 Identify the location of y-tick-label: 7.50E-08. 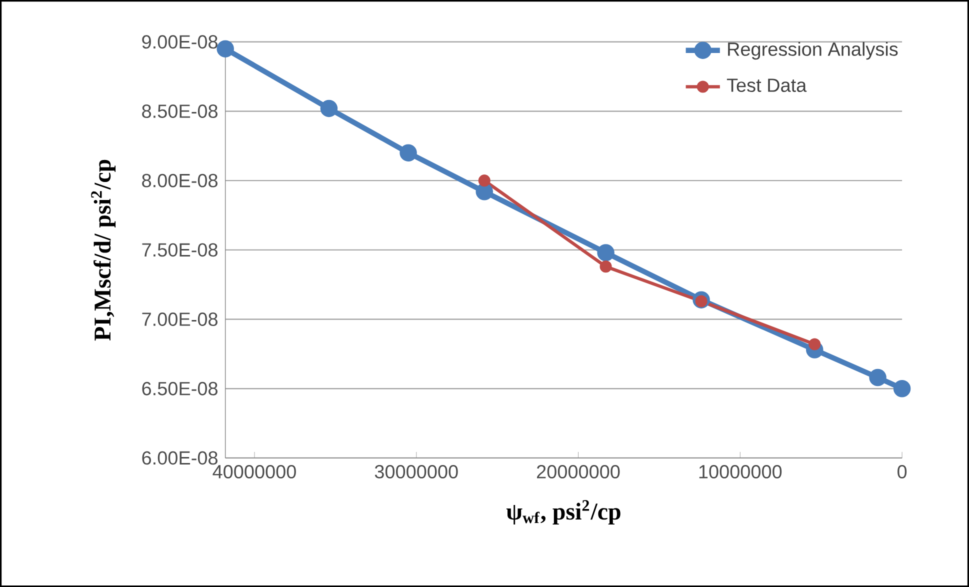
(180, 250).